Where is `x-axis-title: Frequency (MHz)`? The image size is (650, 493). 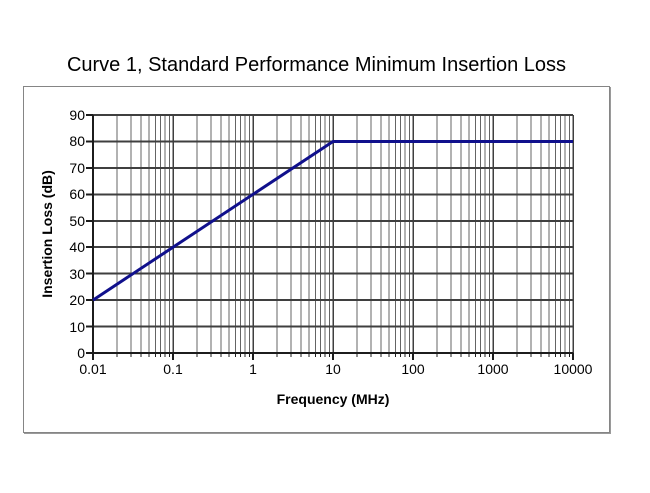
x-axis-title: Frequency (MHz) is located at coordinates (333, 399).